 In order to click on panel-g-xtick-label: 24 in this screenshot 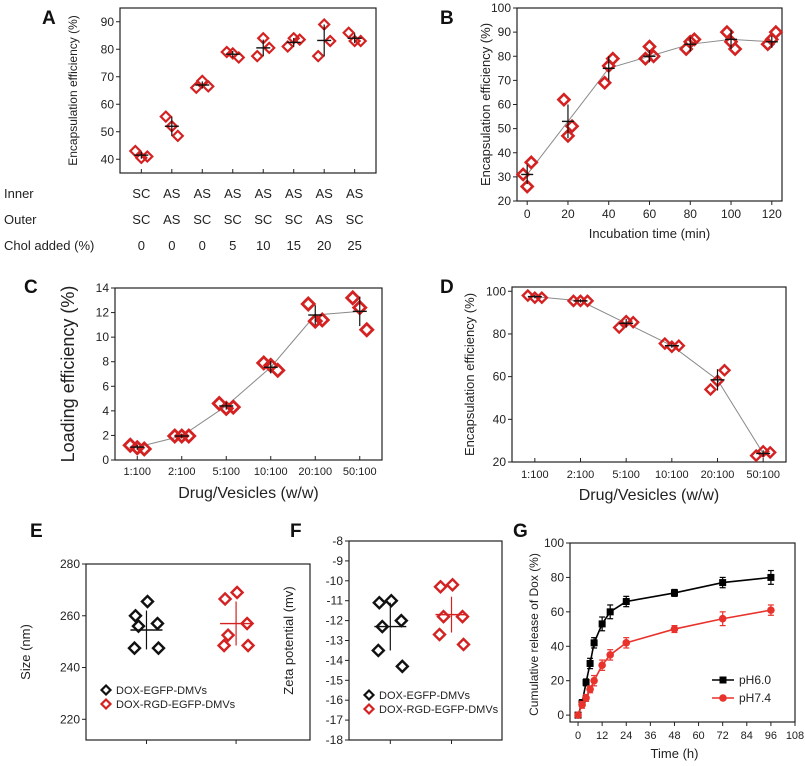, I will do `click(626, 736)`.